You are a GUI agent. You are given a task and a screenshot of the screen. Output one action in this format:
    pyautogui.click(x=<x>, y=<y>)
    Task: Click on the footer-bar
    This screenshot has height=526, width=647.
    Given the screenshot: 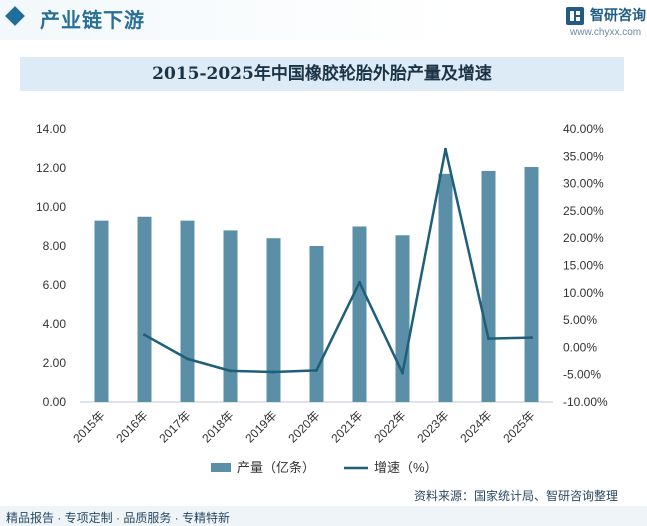 What is the action you would take?
    pyautogui.click(x=323, y=516)
    